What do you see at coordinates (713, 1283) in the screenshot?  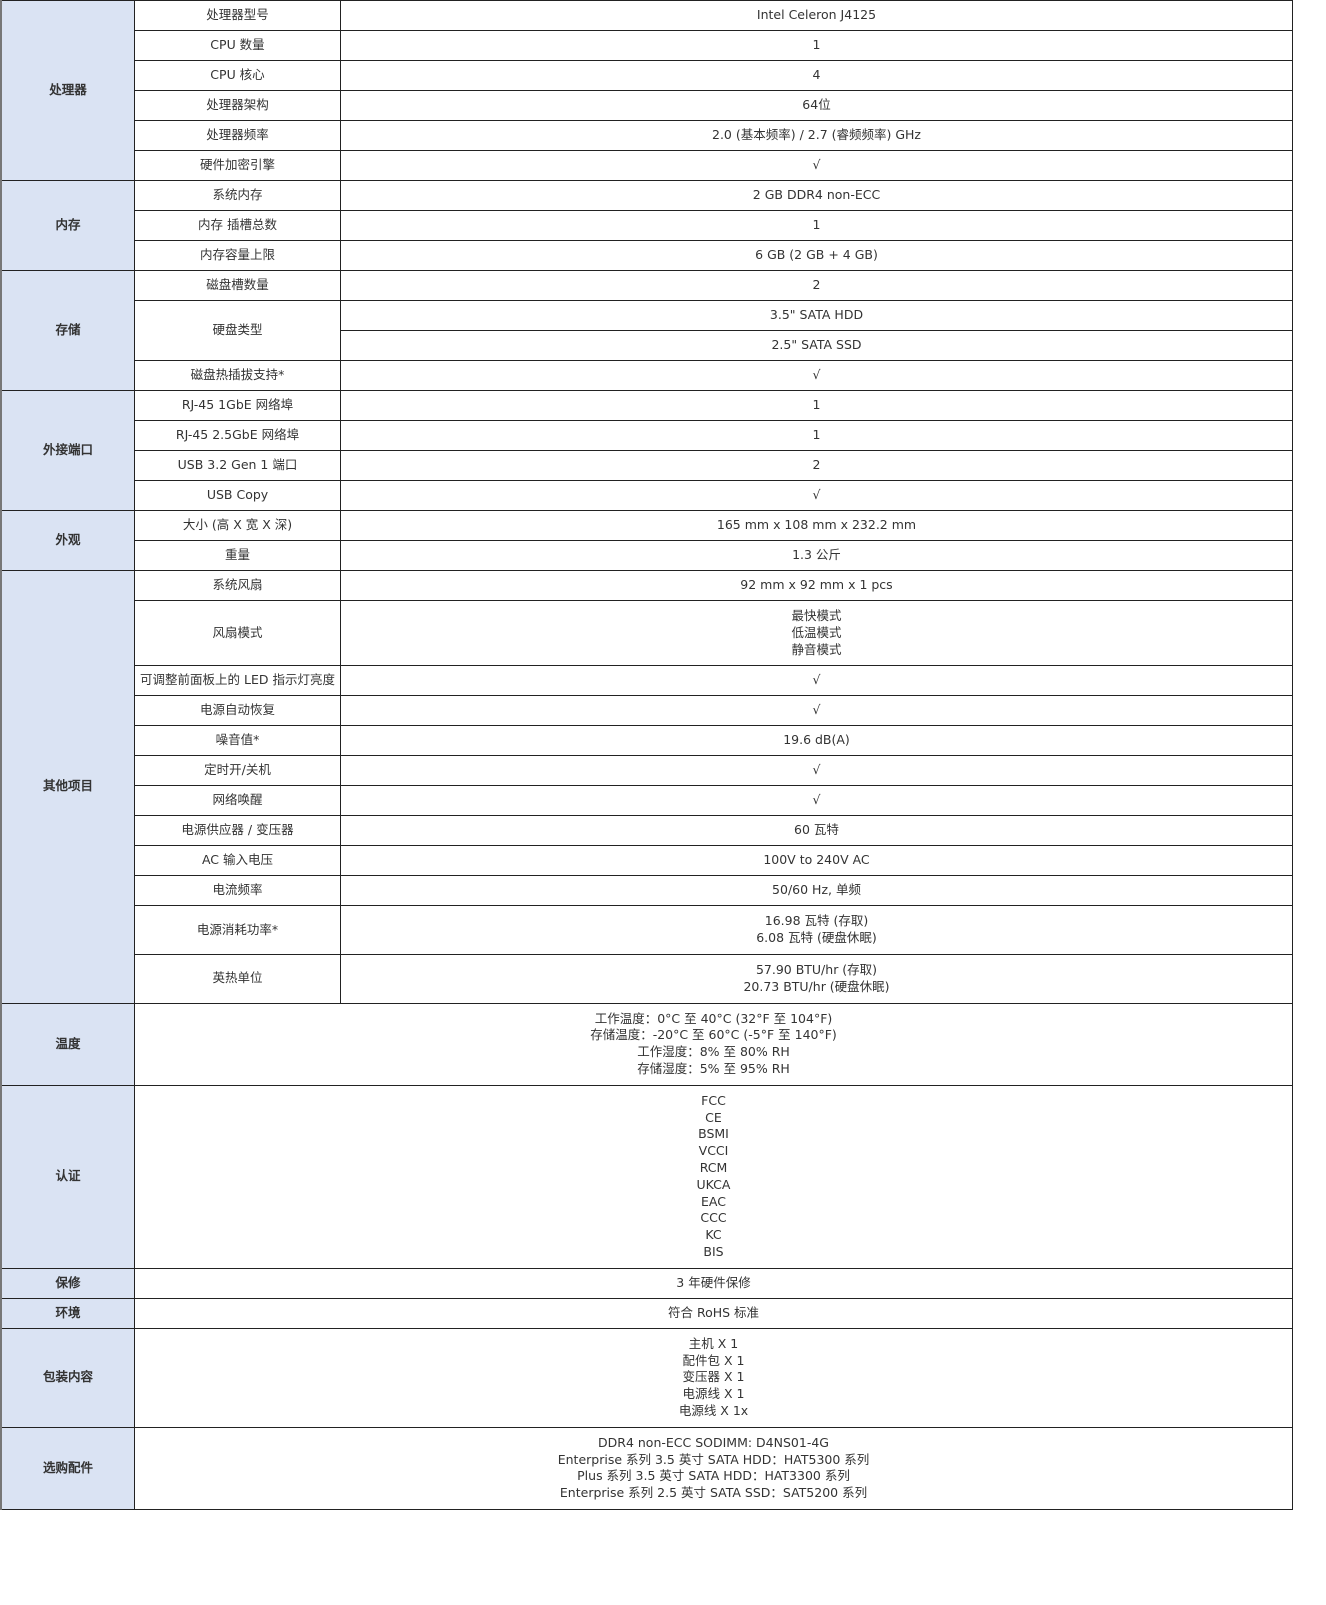 I see `spec-value: 3 年硬件保修` at bounding box center [713, 1283].